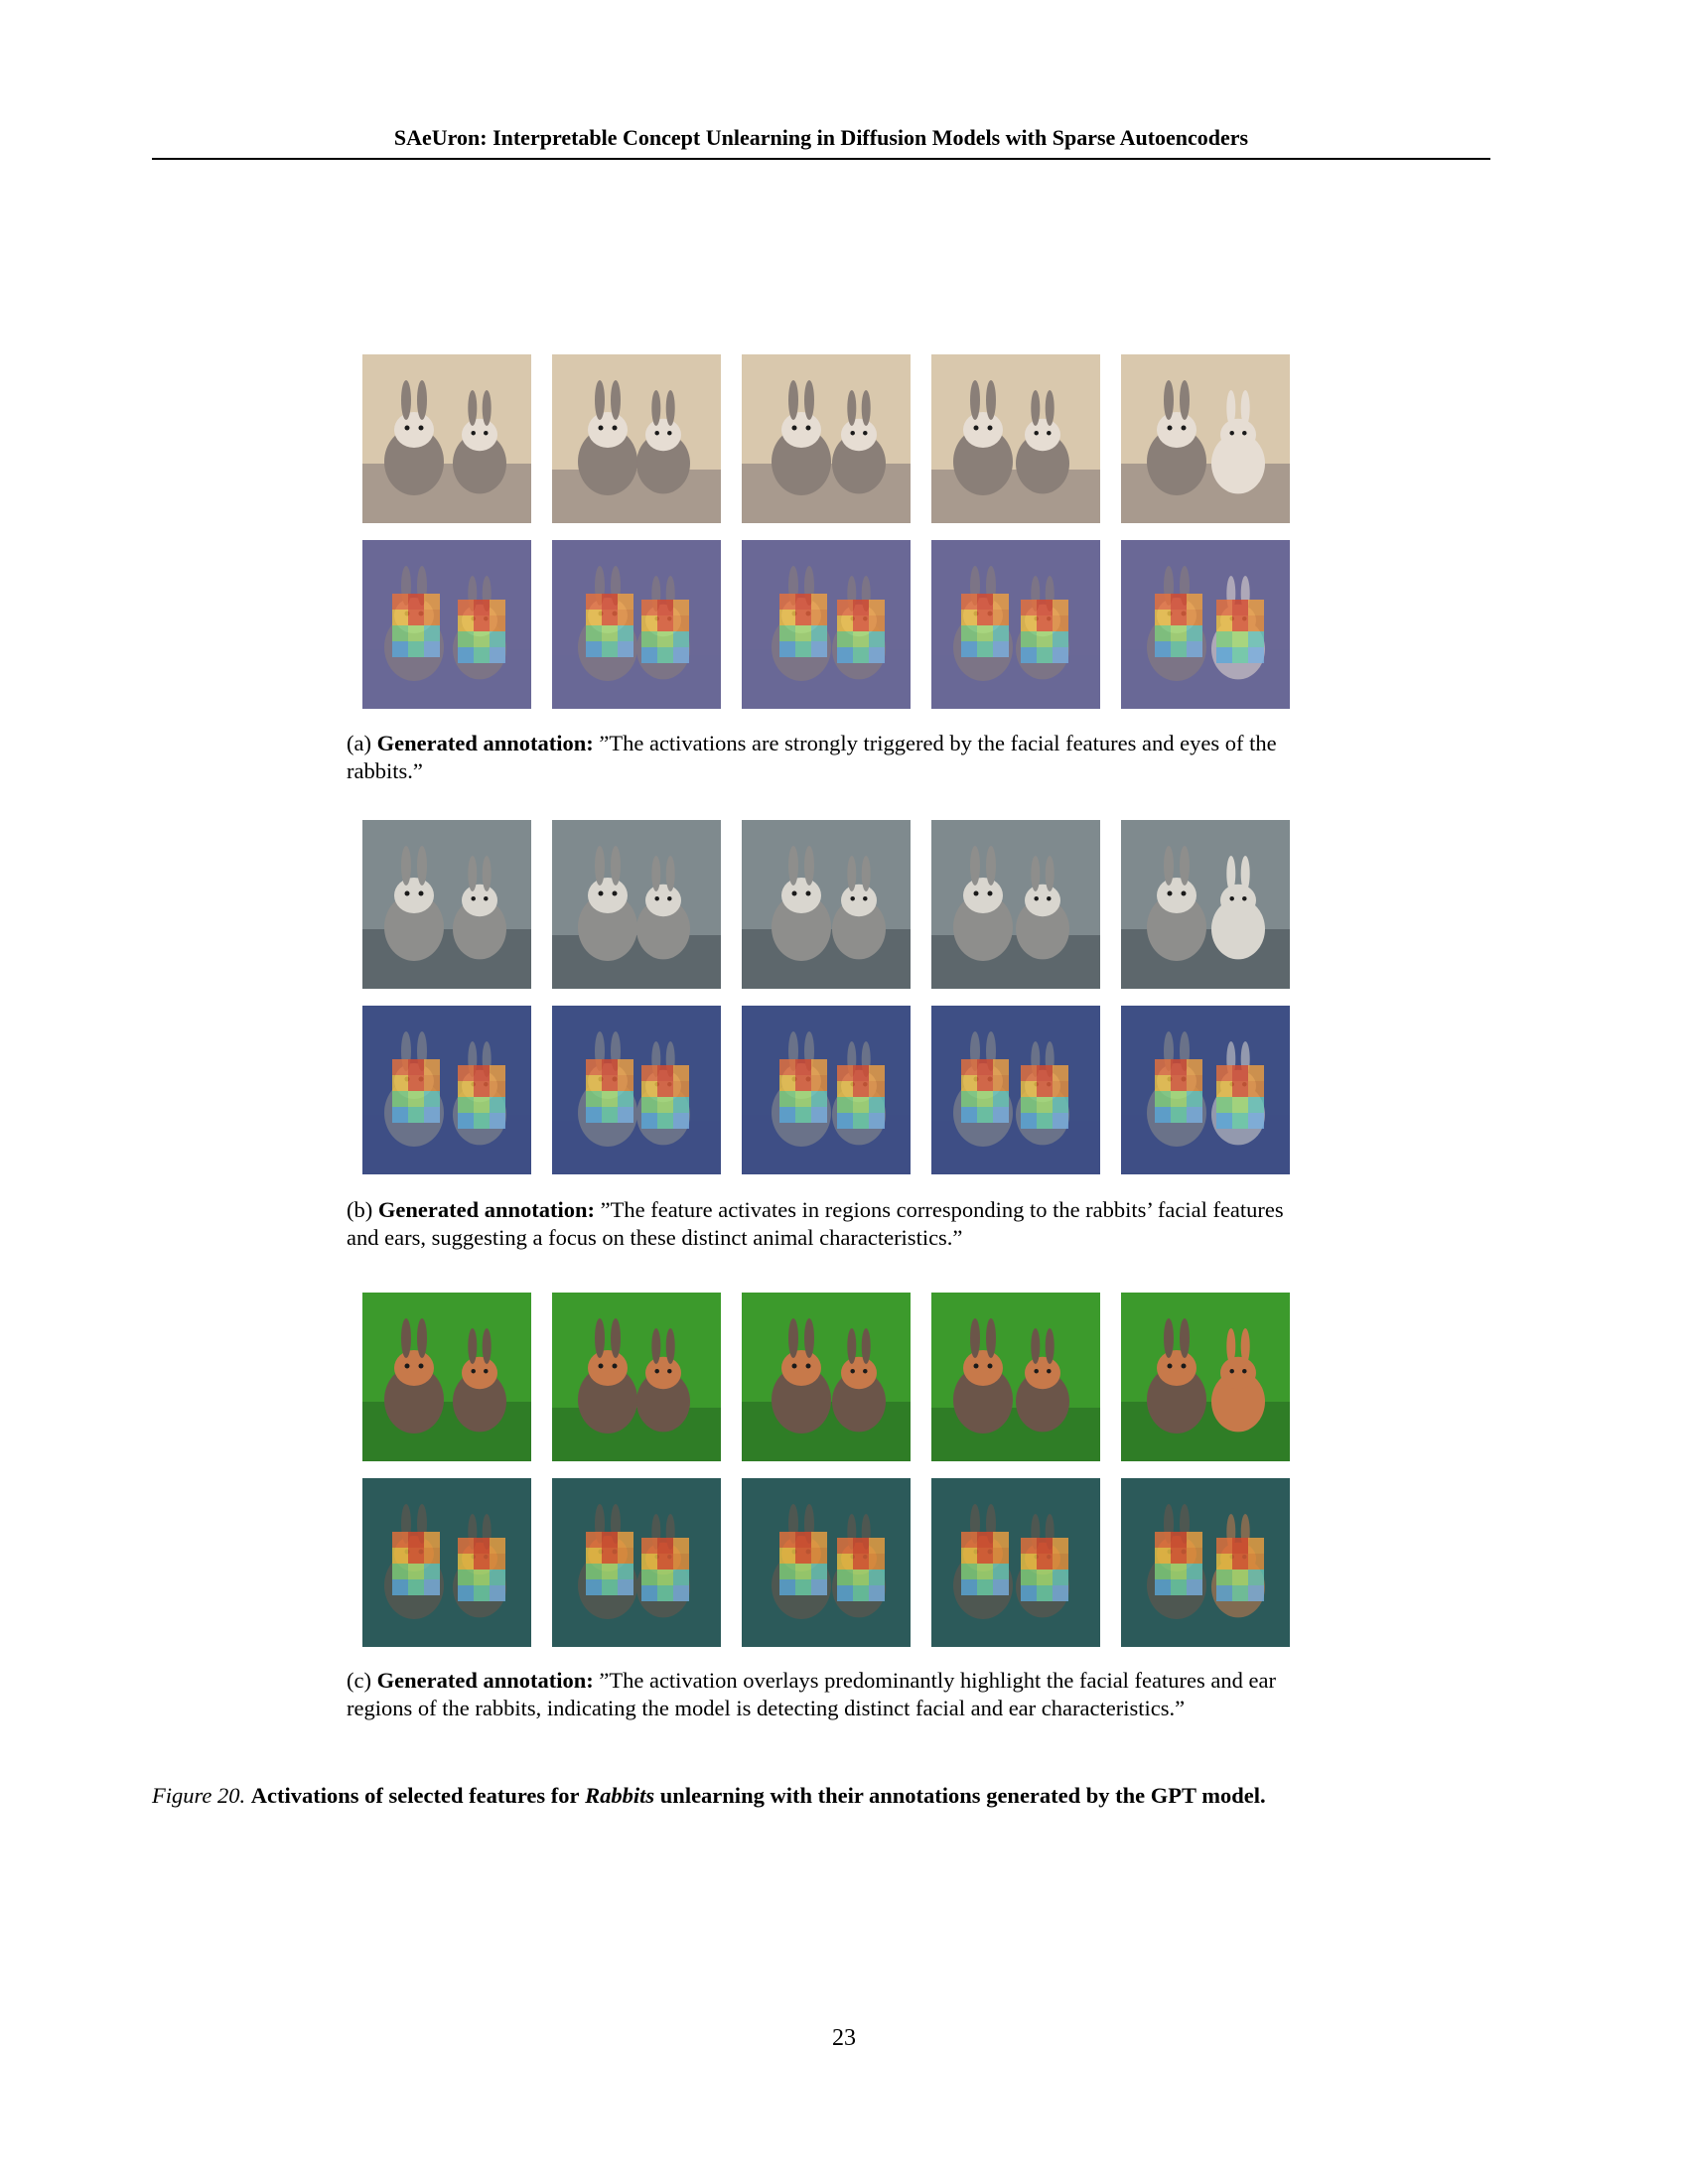 The width and height of the screenshot is (1688, 2184). I want to click on panel-b-activations-row, so click(826, 1090).